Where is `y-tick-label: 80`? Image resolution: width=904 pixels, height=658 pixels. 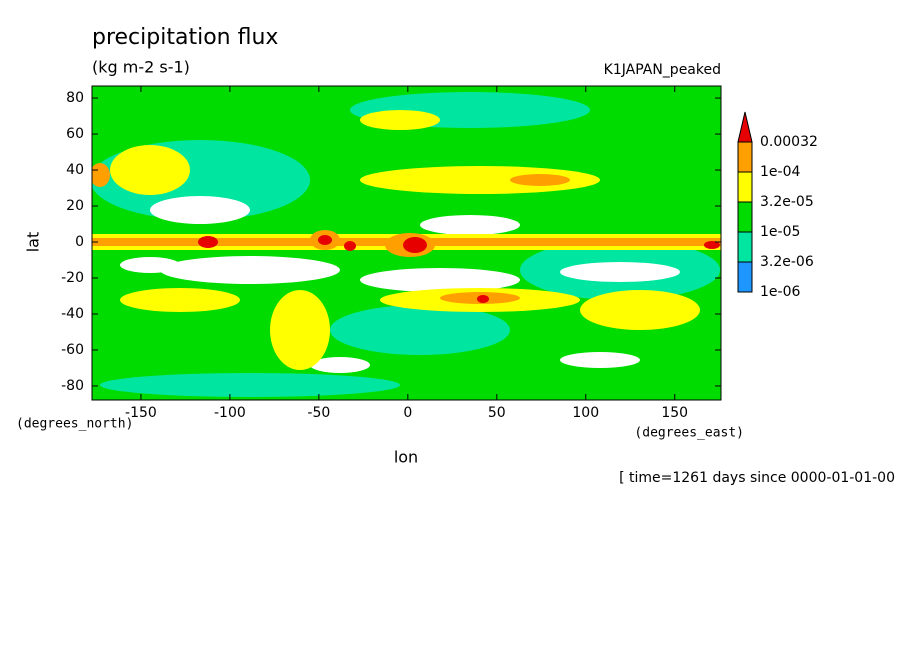
y-tick-label: 80 is located at coordinates (75, 98).